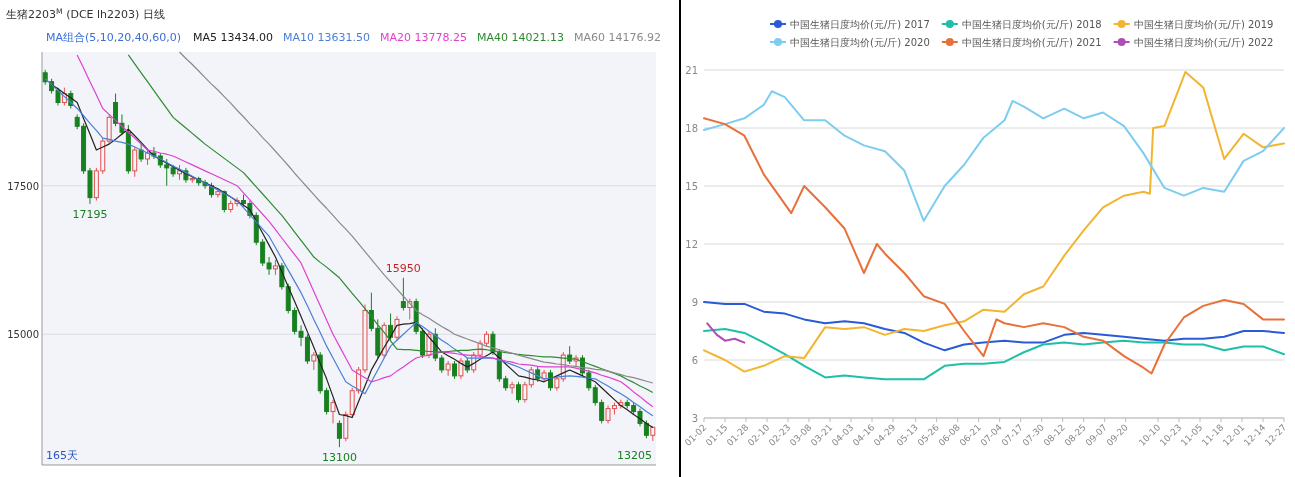 The height and width of the screenshot is (477, 1295). What do you see at coordinates (634, 455) in the screenshot?
I see `annotation: 13205` at bounding box center [634, 455].